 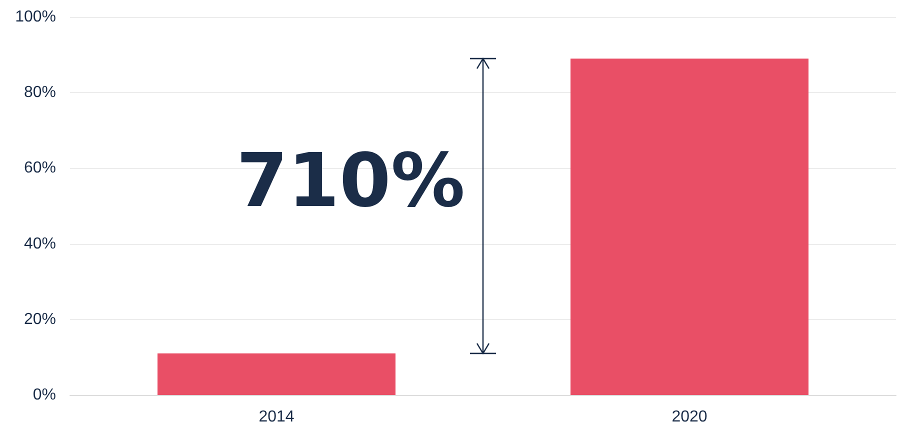 I want to click on y-tick-label: 80%, so click(x=40, y=93).